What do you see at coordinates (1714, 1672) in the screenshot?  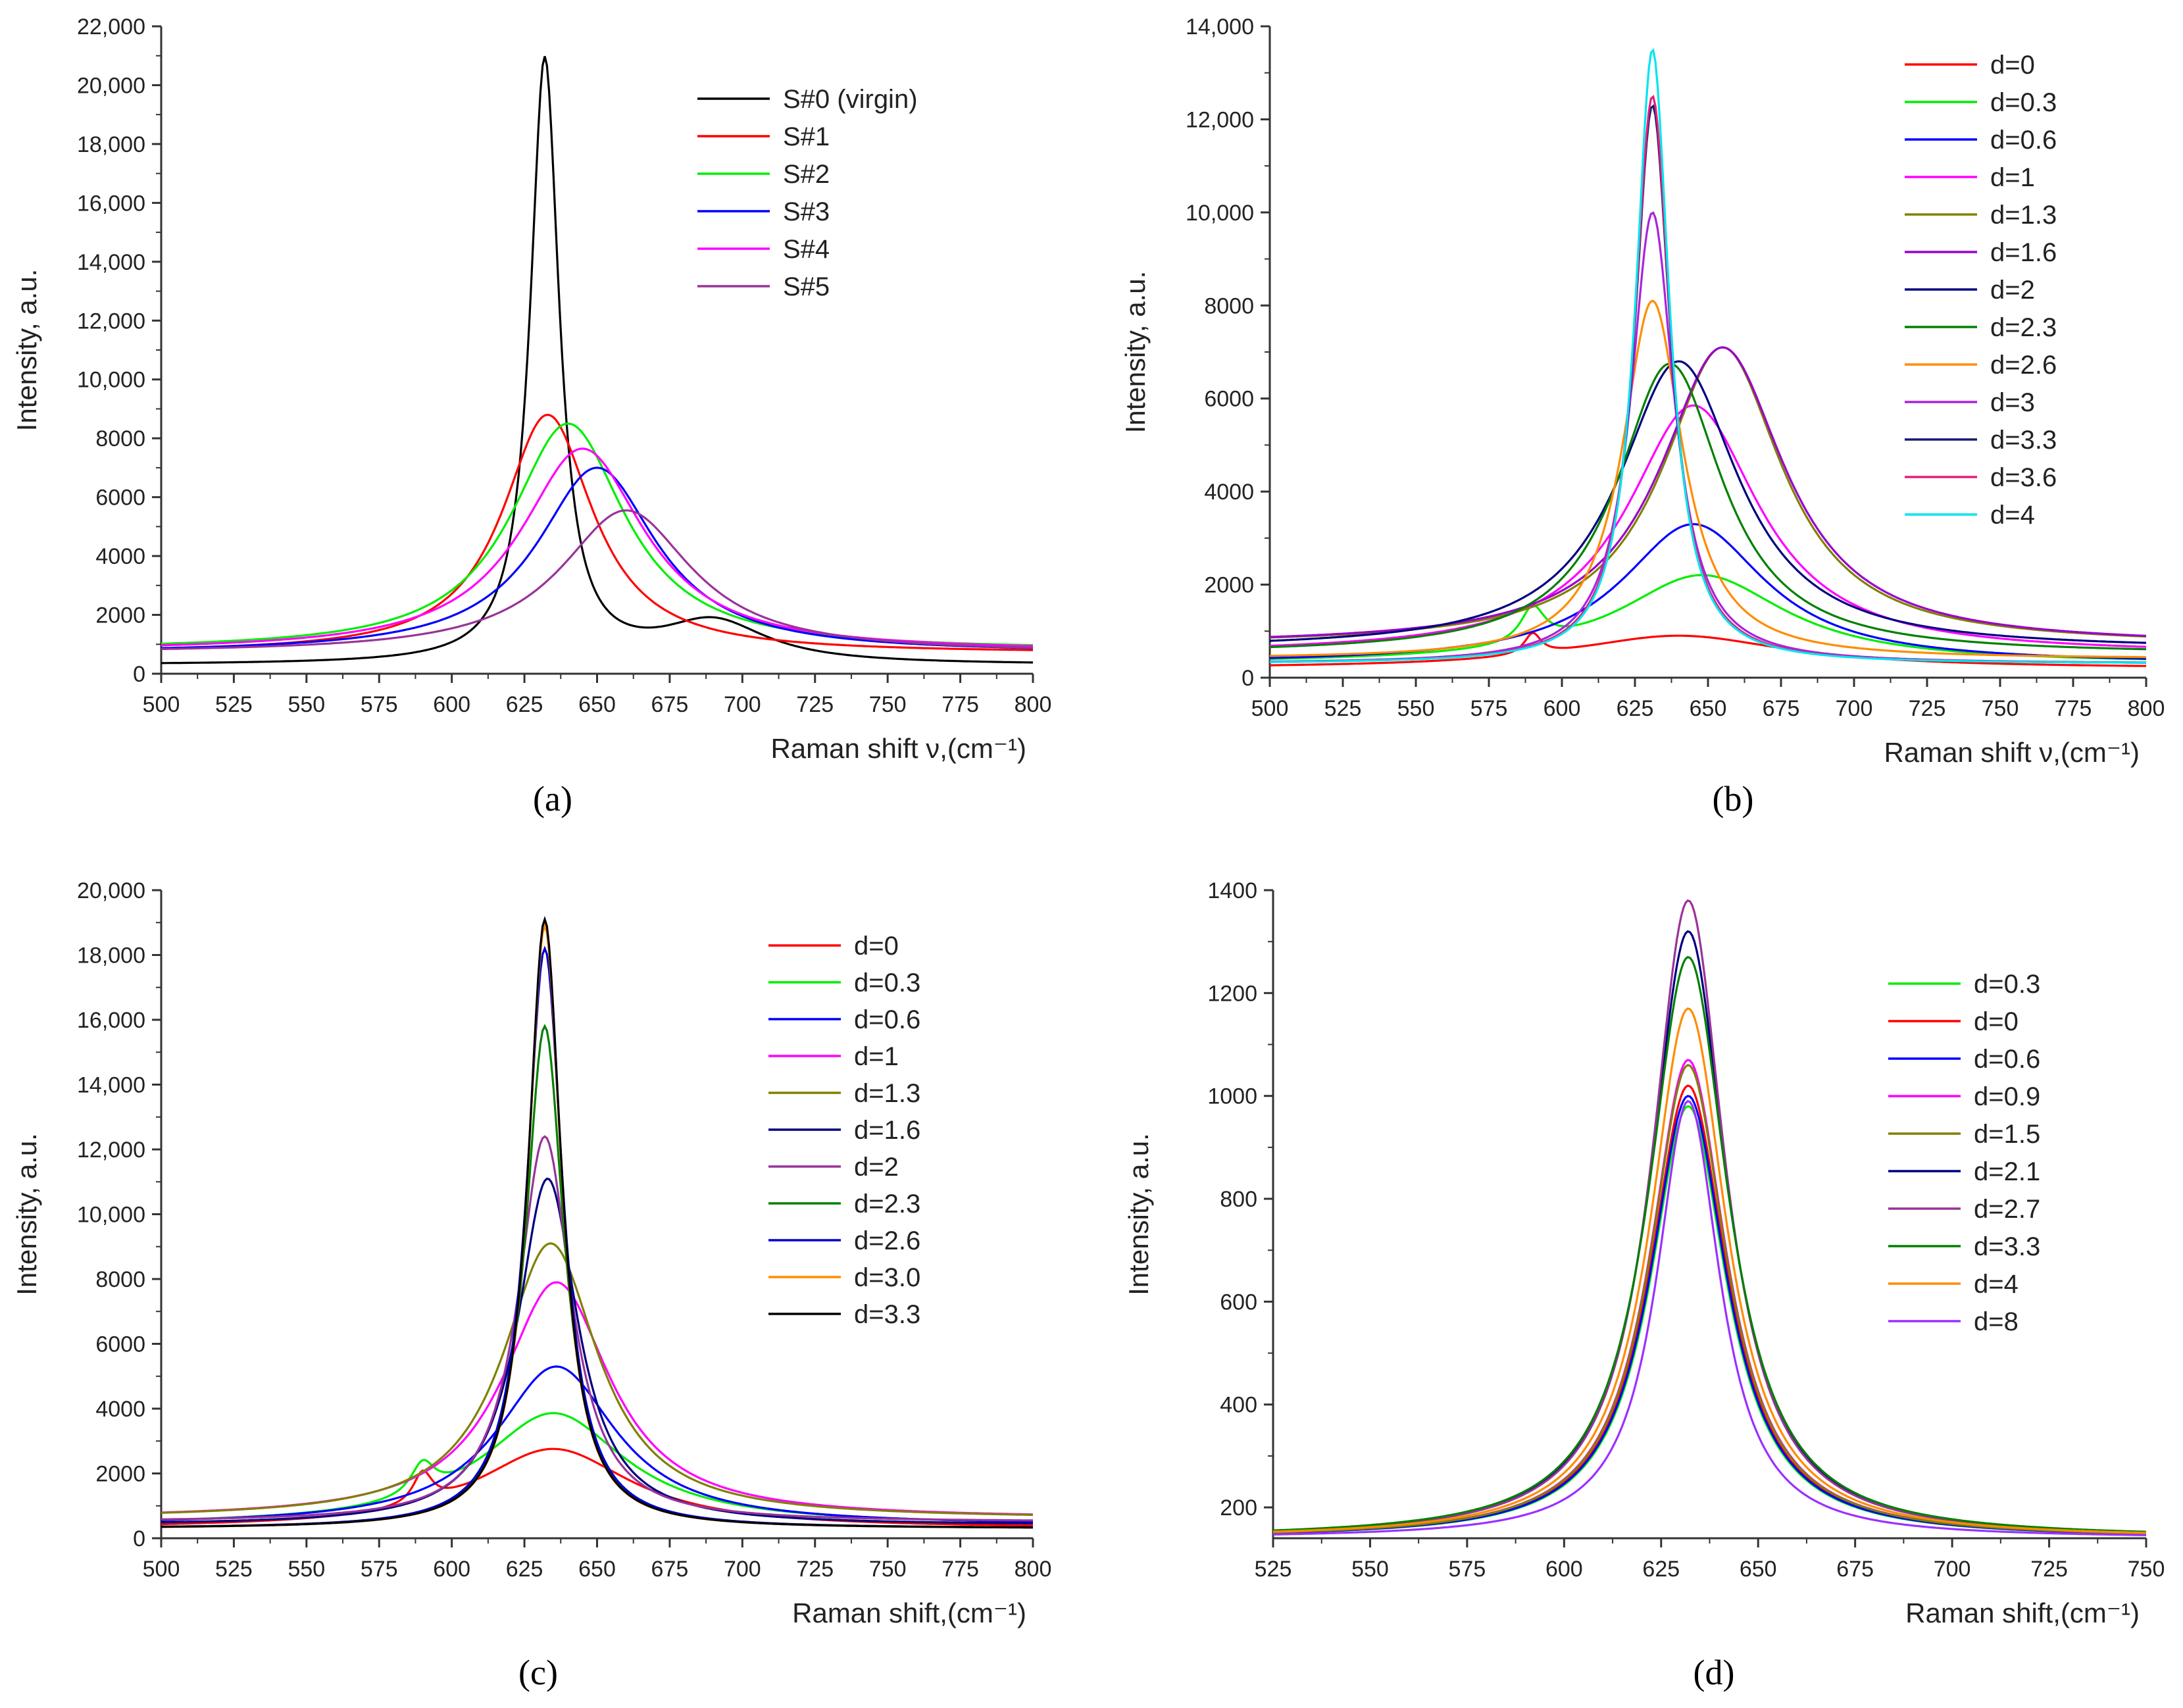 I see `panel-caption: (d)` at bounding box center [1714, 1672].